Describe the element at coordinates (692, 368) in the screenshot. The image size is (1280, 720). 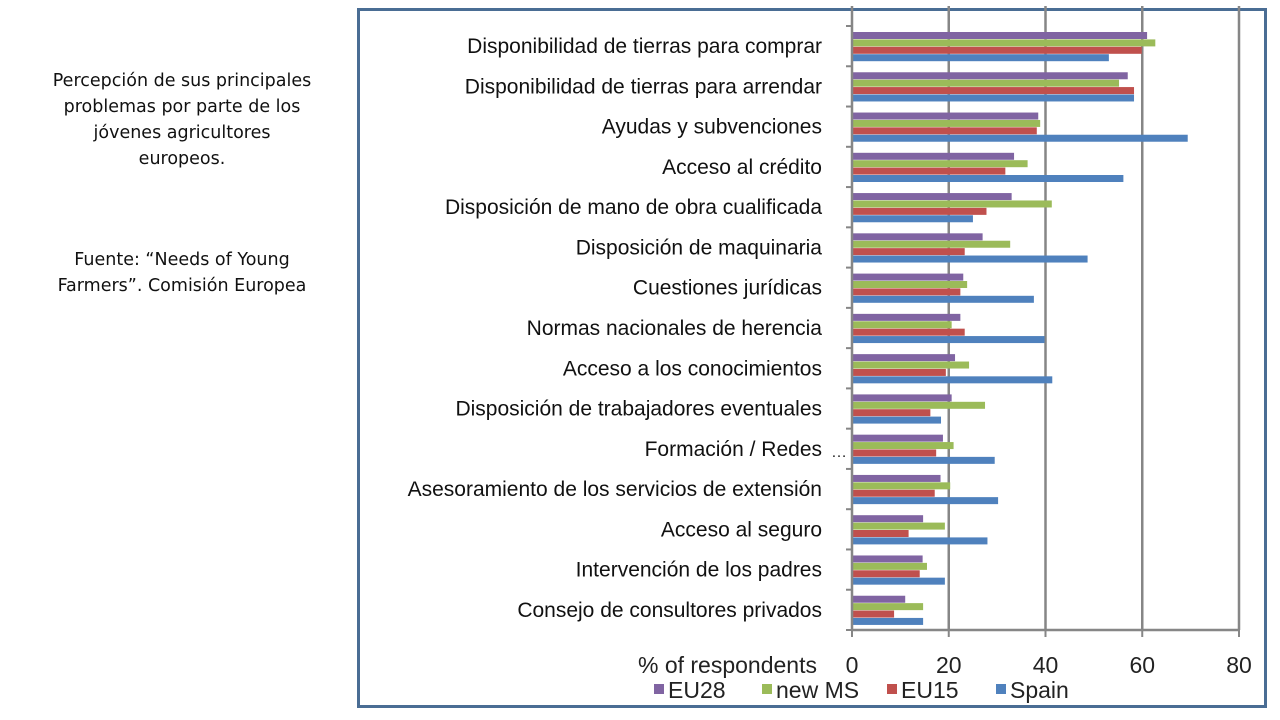
I see `category-label: Acceso a los conocimientos` at that location.